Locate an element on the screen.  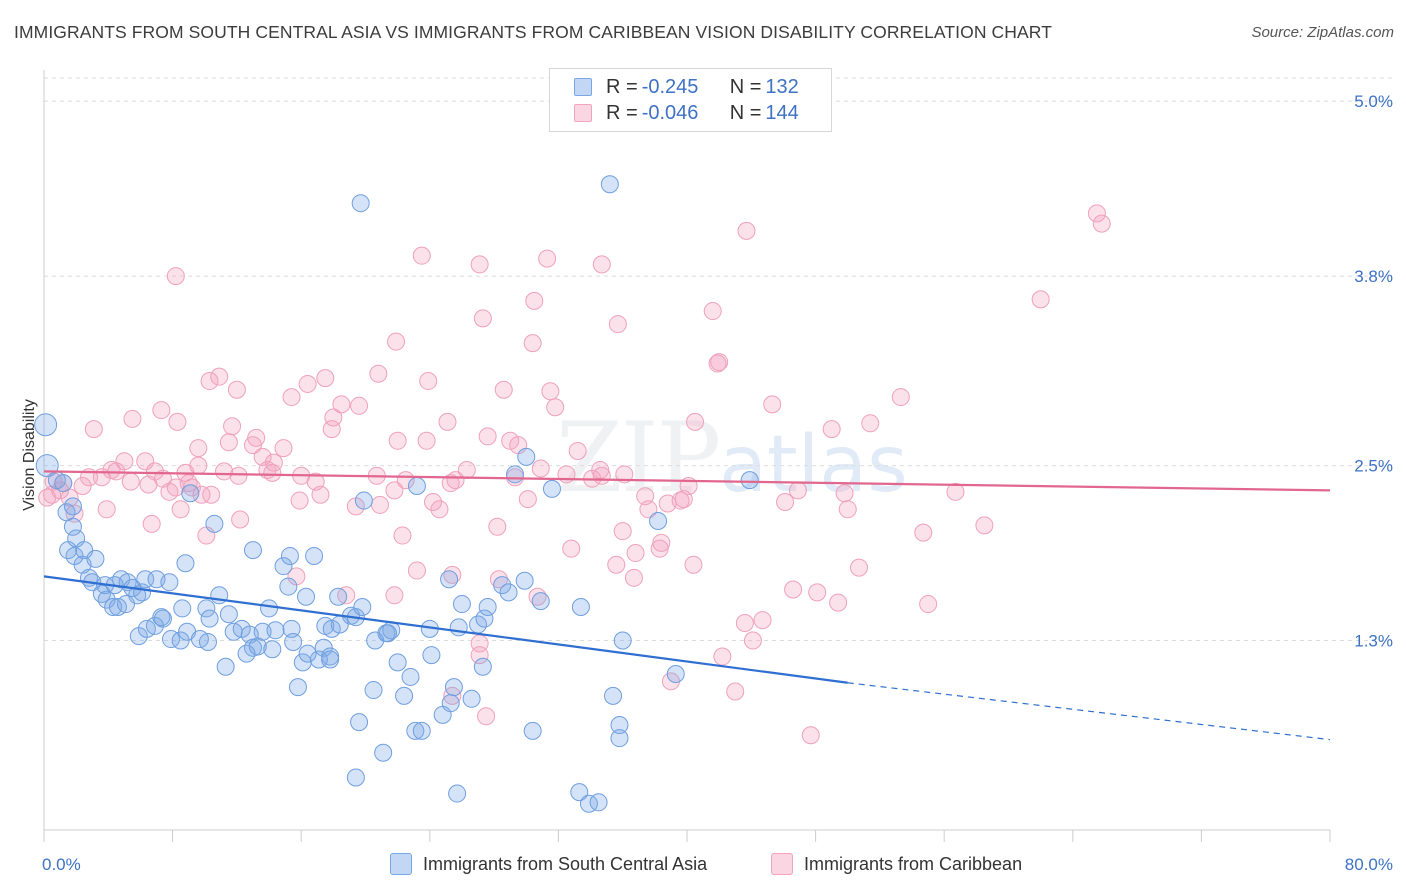
trend-line-caribbean is located at coordinates (687, 481).